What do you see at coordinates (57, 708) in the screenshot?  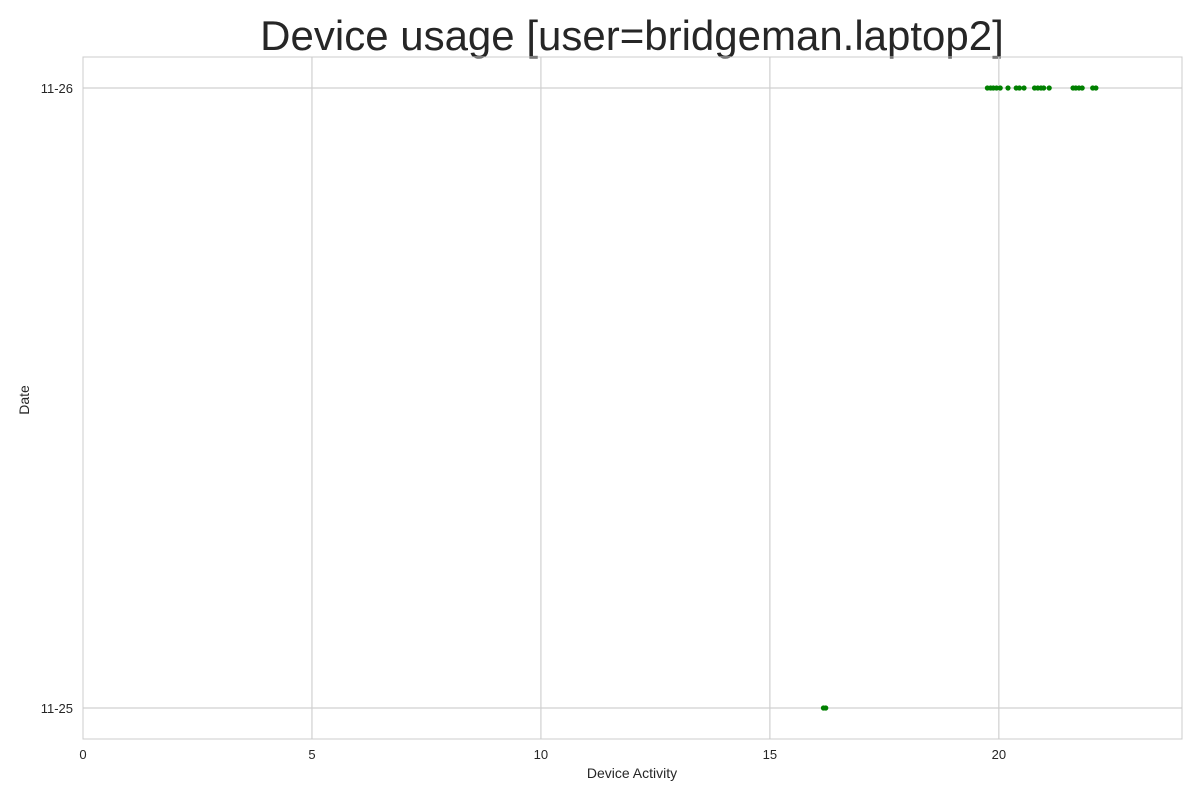 I see `y-tick-label: 11-25` at bounding box center [57, 708].